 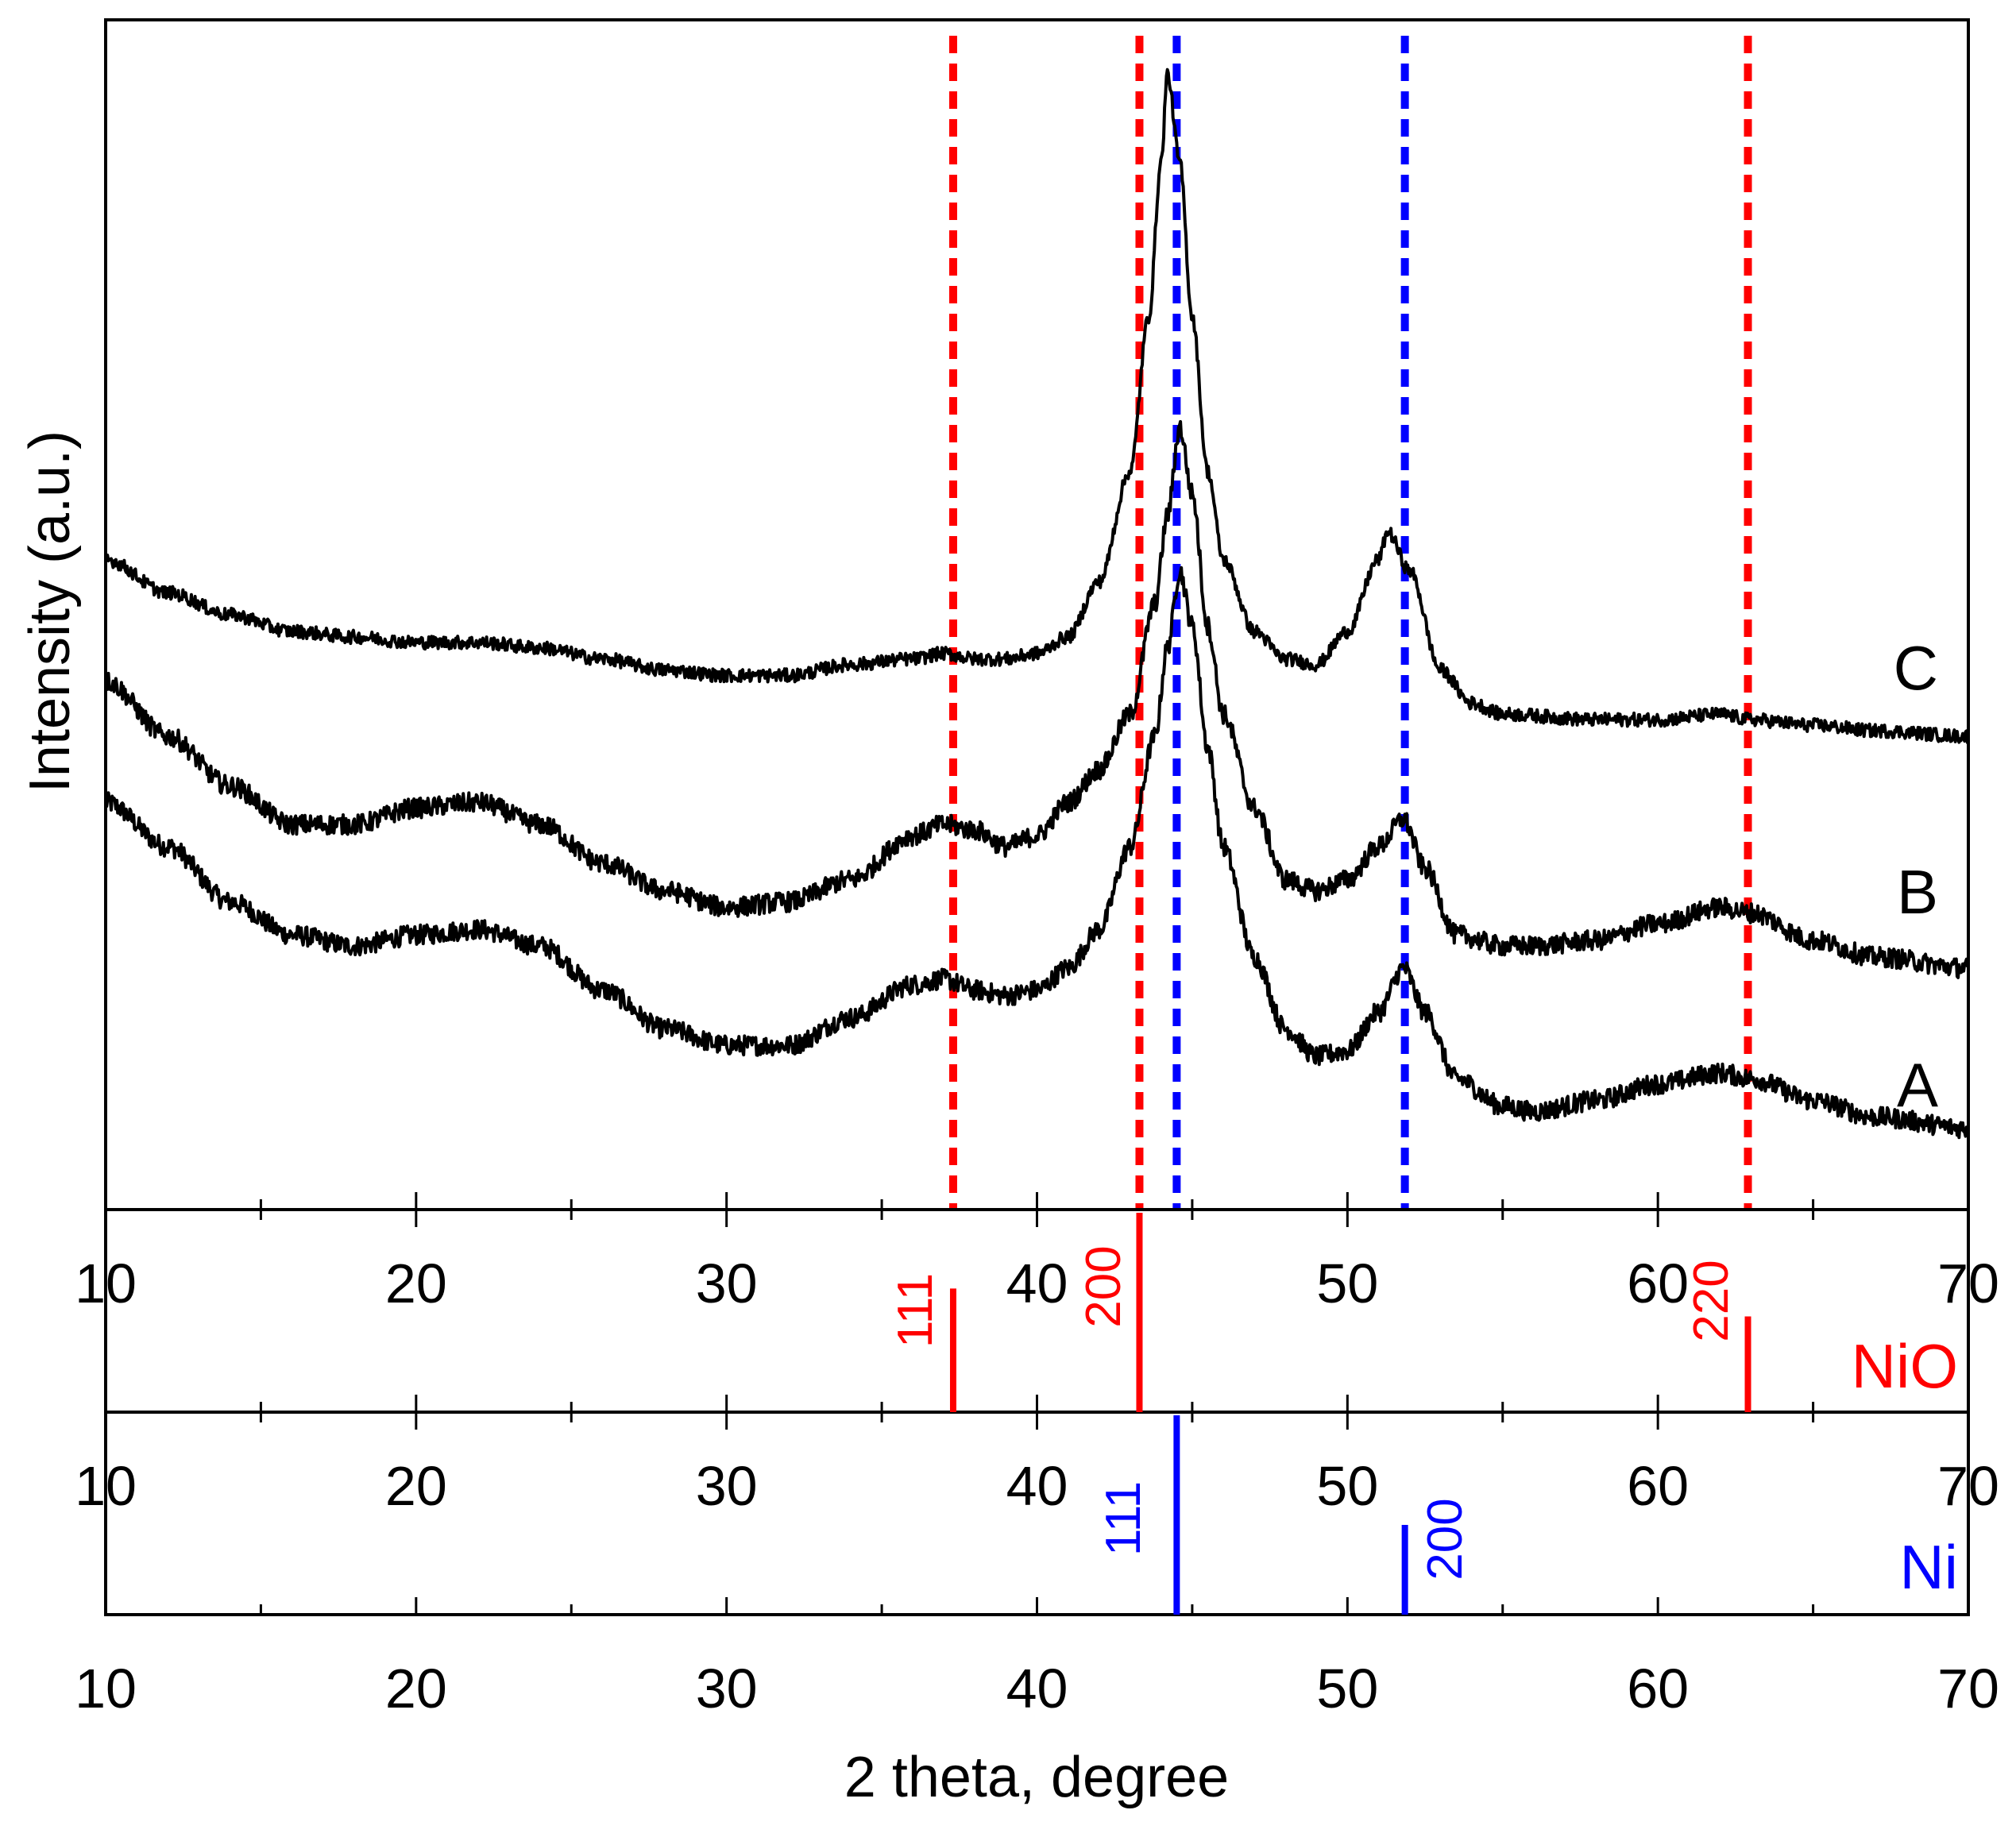 What do you see at coordinates (1103, 1286) in the screenshot?
I see `nio-hkl-200: 200` at bounding box center [1103, 1286].